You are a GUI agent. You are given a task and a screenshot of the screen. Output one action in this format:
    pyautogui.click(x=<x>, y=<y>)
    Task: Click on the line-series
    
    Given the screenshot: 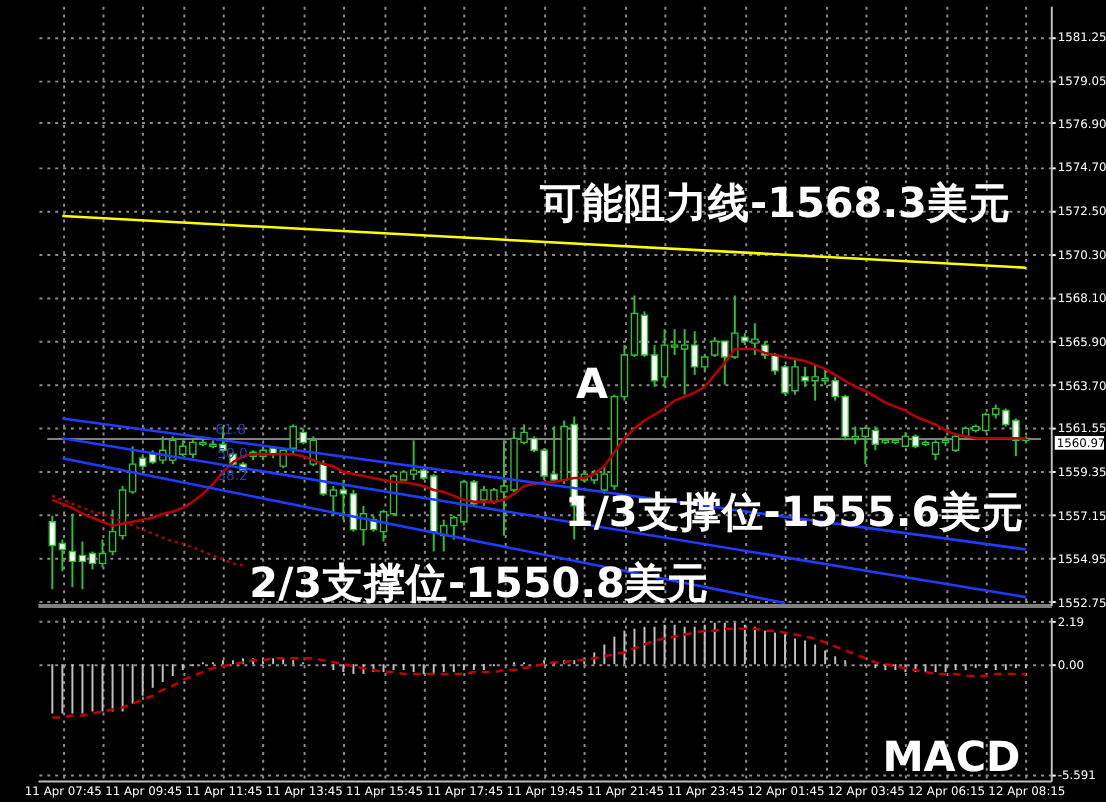 What is the action you would take?
    pyautogui.click(x=539, y=673)
    